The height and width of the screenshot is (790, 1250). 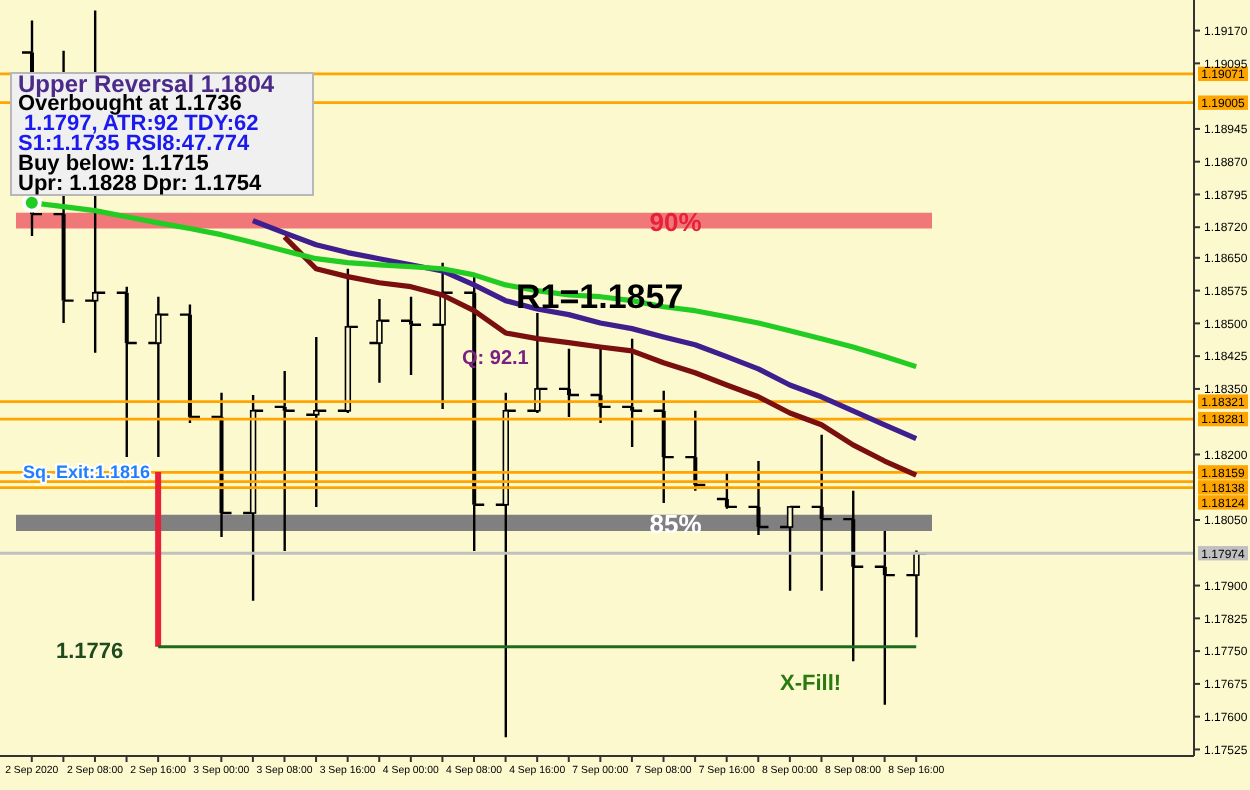 I want to click on annotation: Buy below: 1.1715, so click(x=113, y=164).